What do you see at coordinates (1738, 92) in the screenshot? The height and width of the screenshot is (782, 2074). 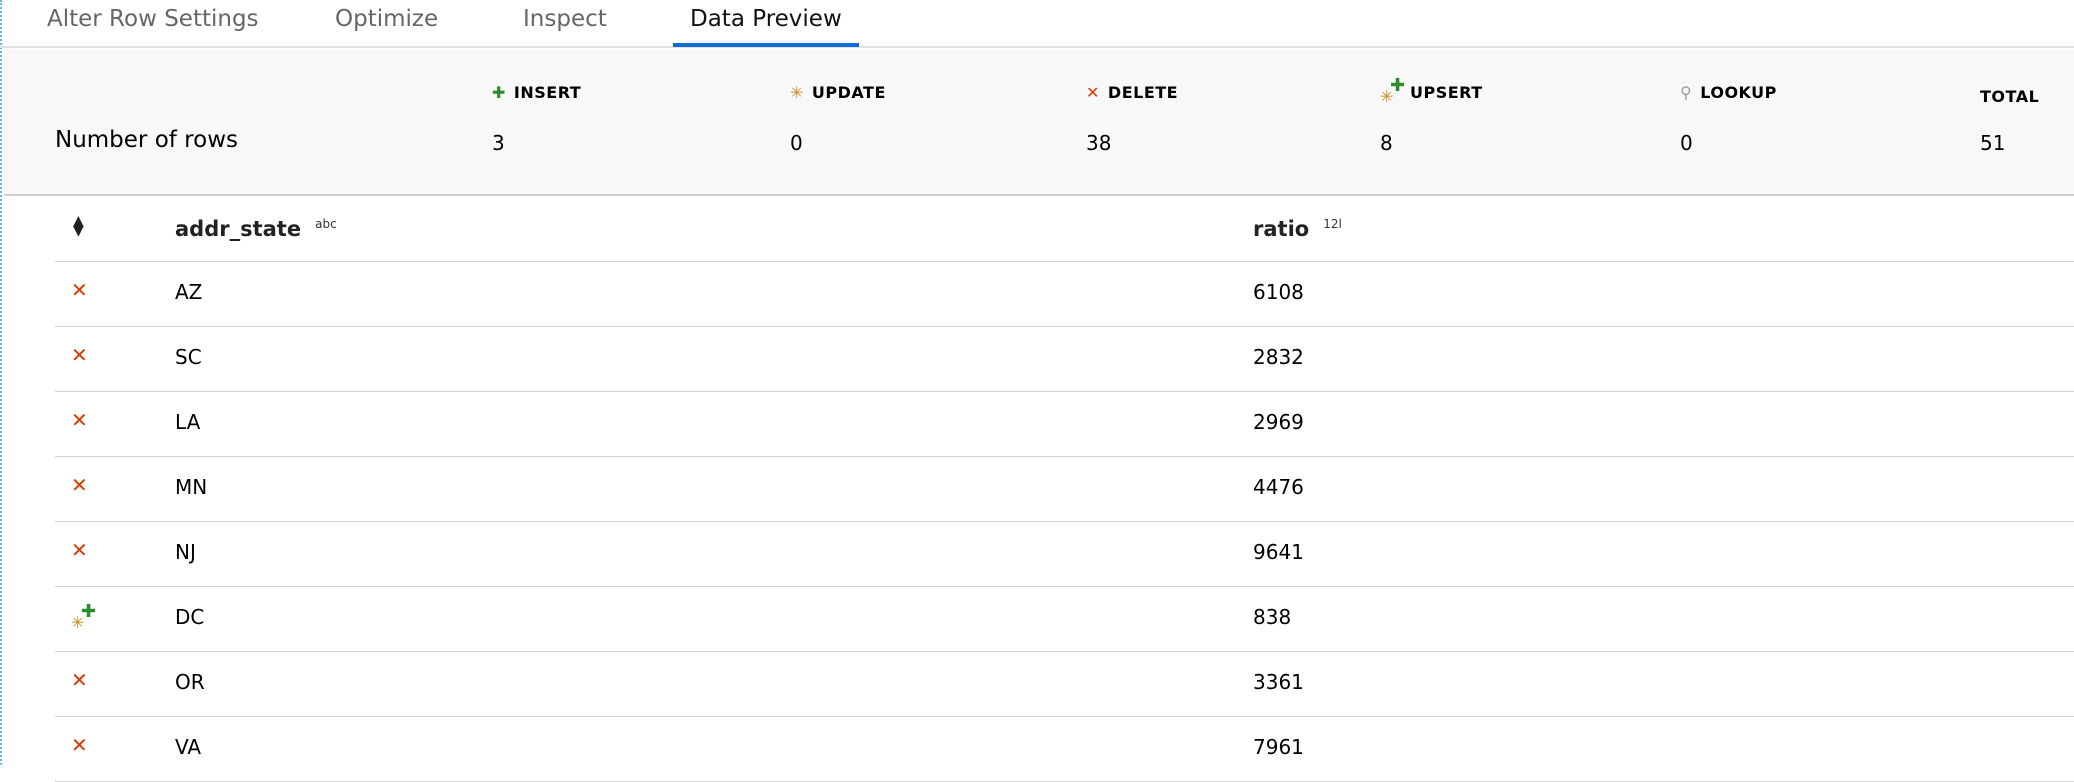 I see `summary-header: LOOKUP` at bounding box center [1738, 92].